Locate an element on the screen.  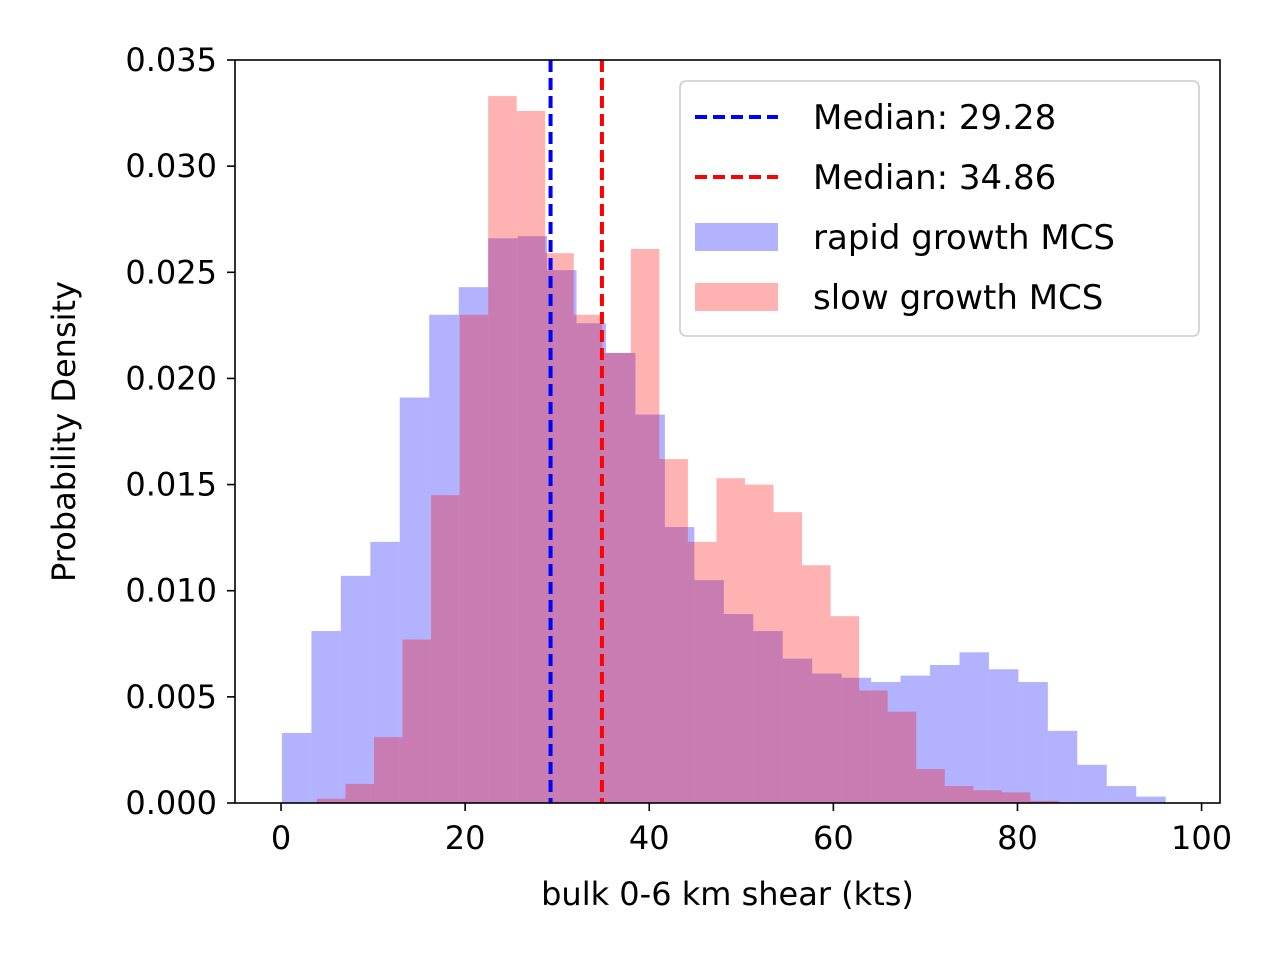
median-lines-layer is located at coordinates (576, 431).